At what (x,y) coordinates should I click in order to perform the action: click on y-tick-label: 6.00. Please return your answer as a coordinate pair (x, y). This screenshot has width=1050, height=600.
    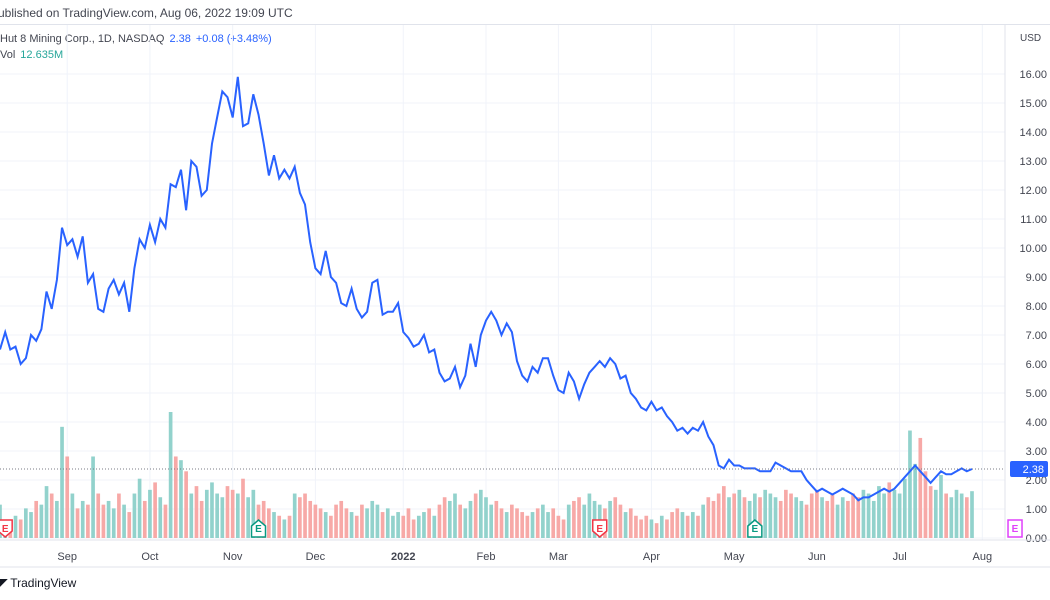
    Looking at the image, I should click on (1036, 365).